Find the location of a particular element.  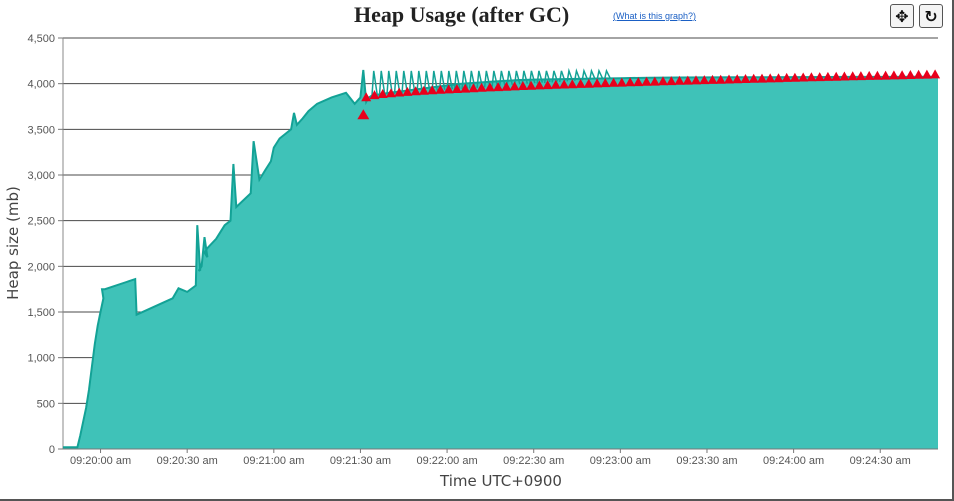

reset-zoom-button: ↻ is located at coordinates (931, 16).